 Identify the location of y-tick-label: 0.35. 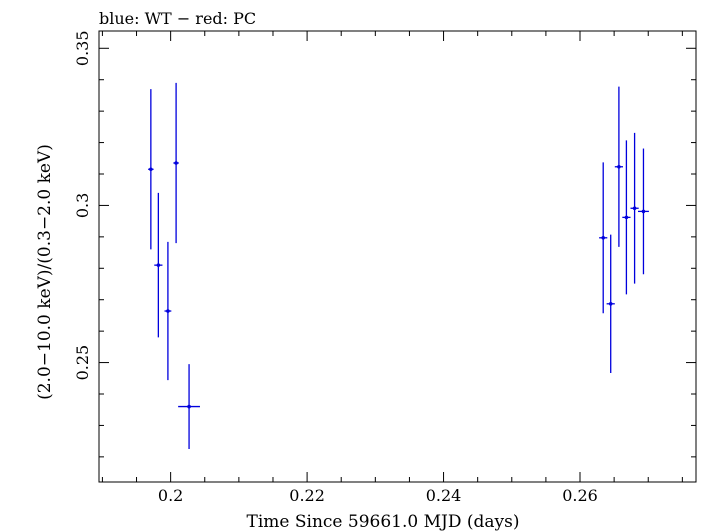
(82, 48).